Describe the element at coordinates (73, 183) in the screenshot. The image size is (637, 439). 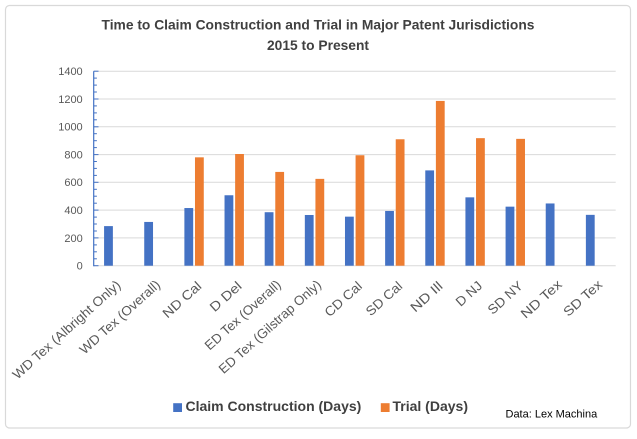
I see `svg-text: 600` at that location.